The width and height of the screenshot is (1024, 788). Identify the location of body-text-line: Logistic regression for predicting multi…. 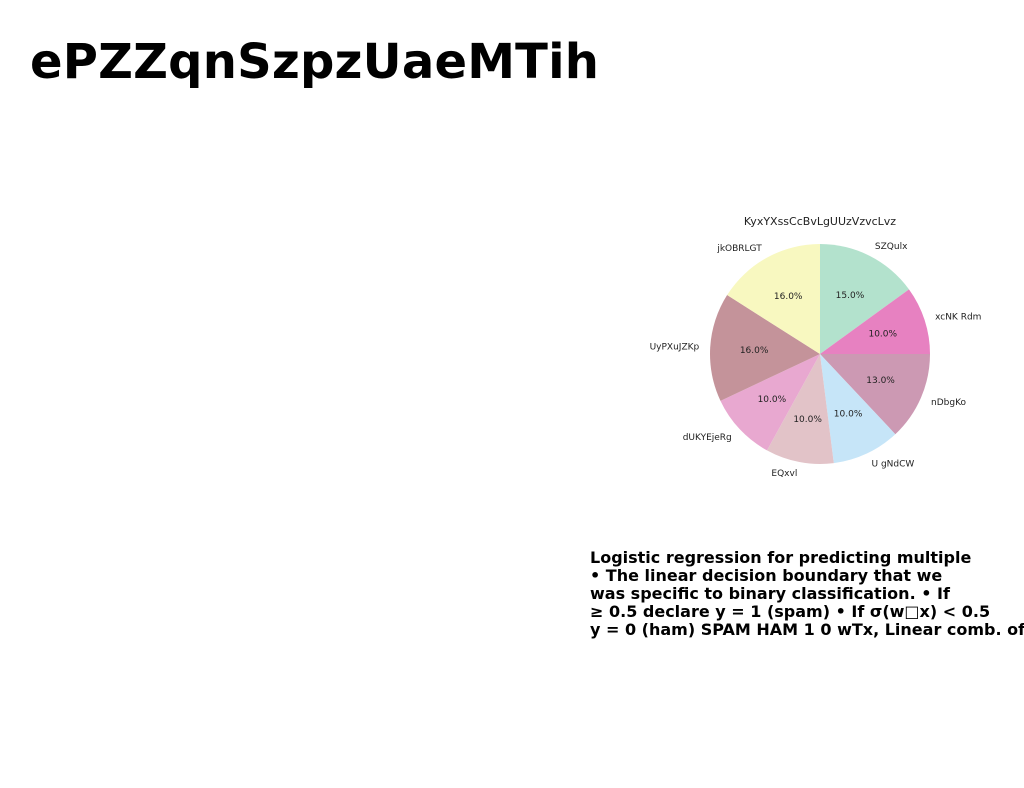
(781, 557).